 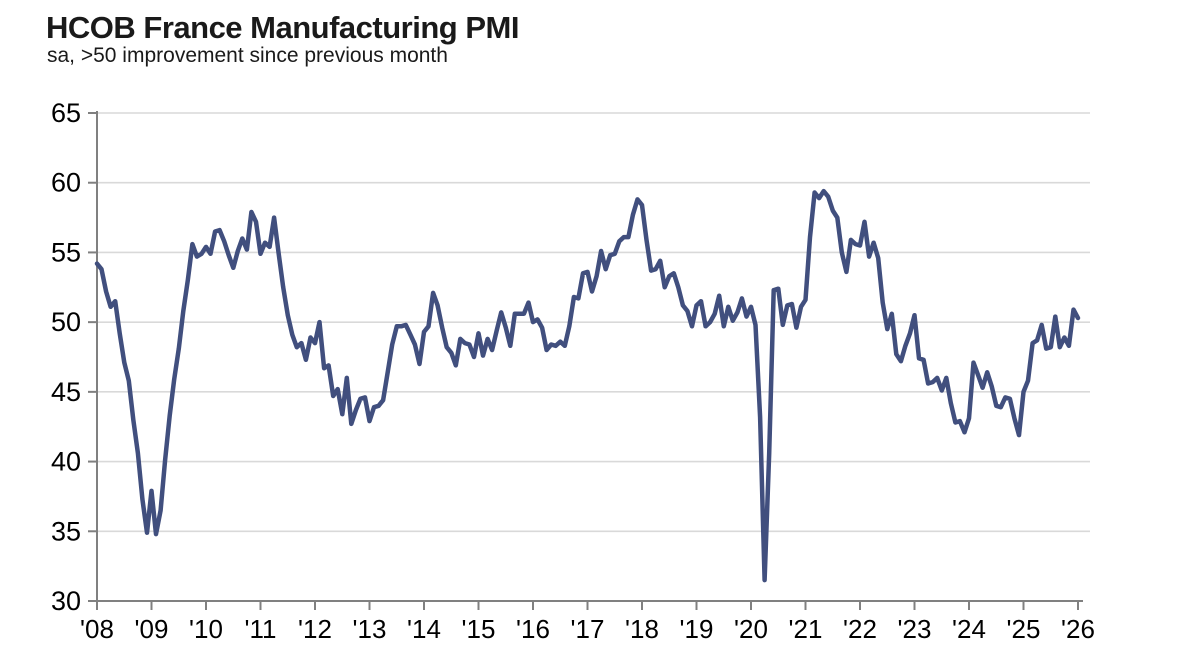 What do you see at coordinates (315, 629) in the screenshot?
I see `x-axis-tick-label: '12` at bounding box center [315, 629].